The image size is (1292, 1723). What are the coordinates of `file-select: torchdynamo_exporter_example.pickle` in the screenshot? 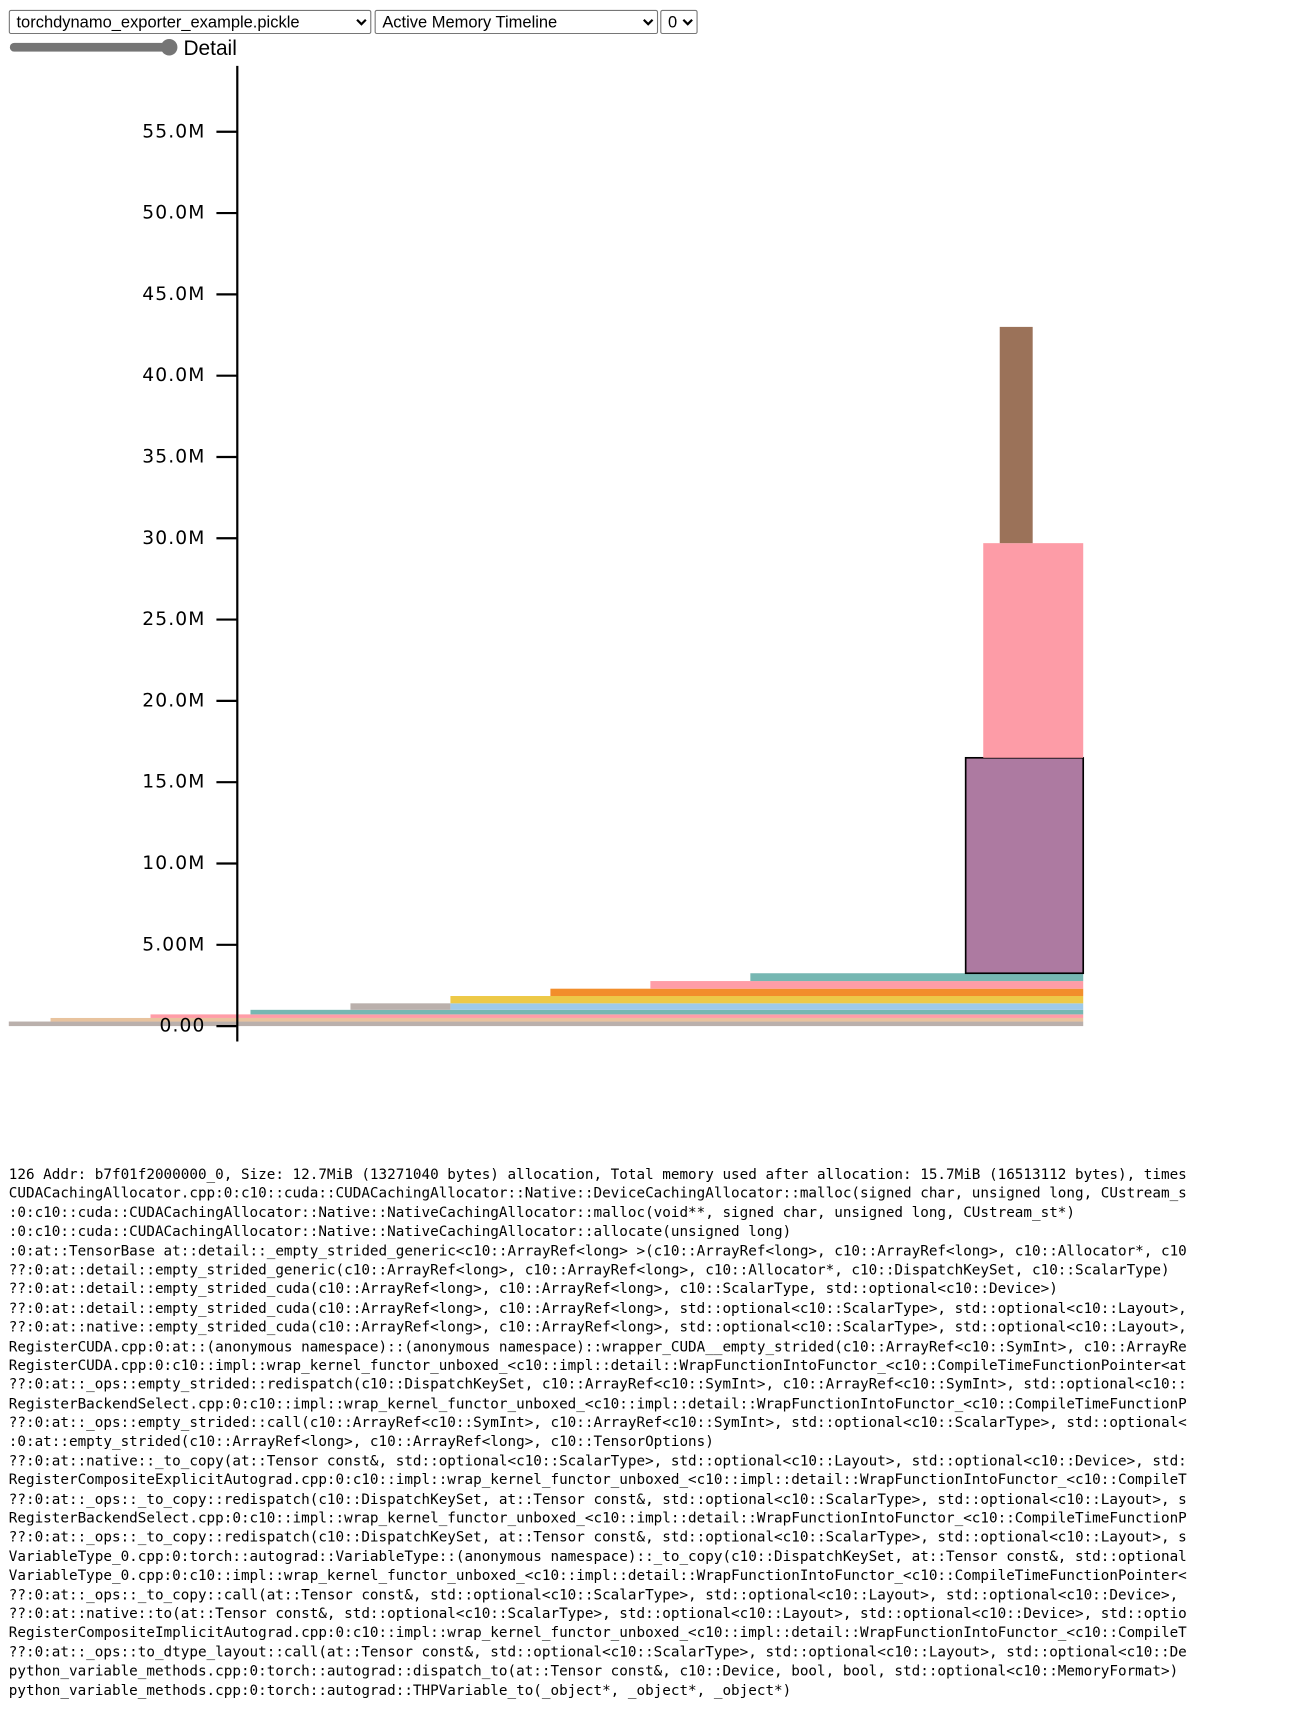 It's located at (190, 22).